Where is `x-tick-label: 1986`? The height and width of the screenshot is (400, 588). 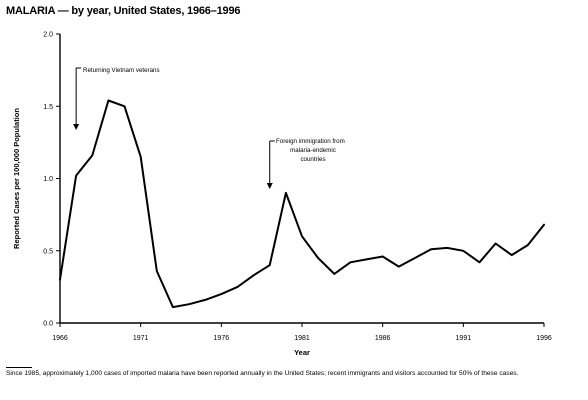 x-tick-label: 1986 is located at coordinates (383, 338).